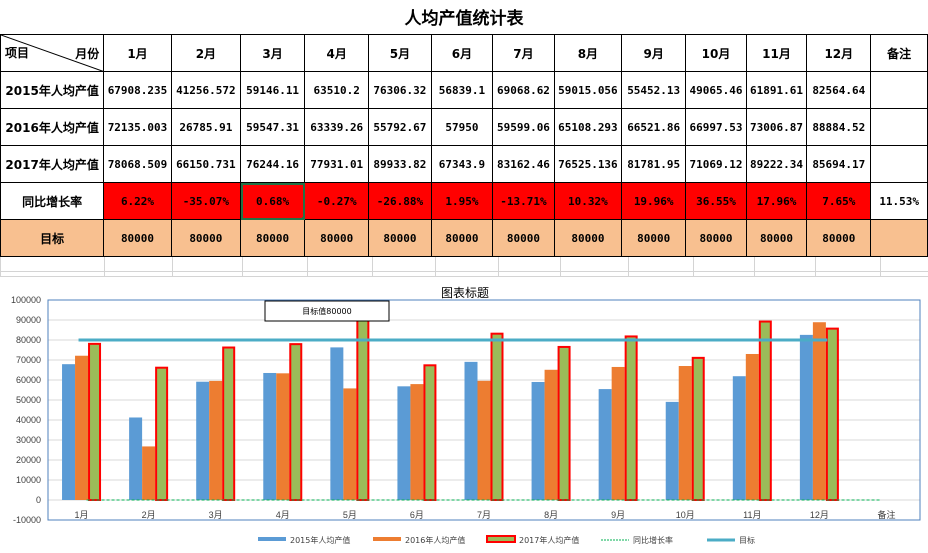 This screenshot has height=553, width=928. What do you see at coordinates (839, 53) in the screenshot?
I see `column-header-12: 12月` at bounding box center [839, 53].